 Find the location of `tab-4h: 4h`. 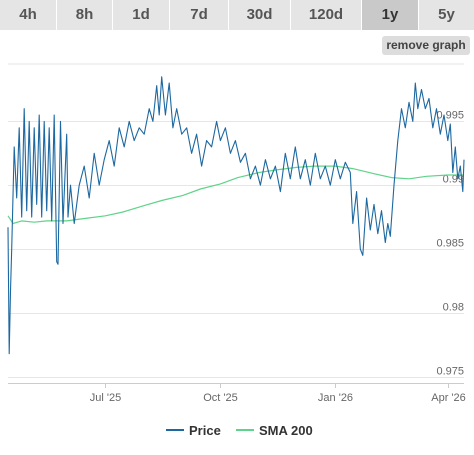

tab-4h: 4h is located at coordinates (28, 15).